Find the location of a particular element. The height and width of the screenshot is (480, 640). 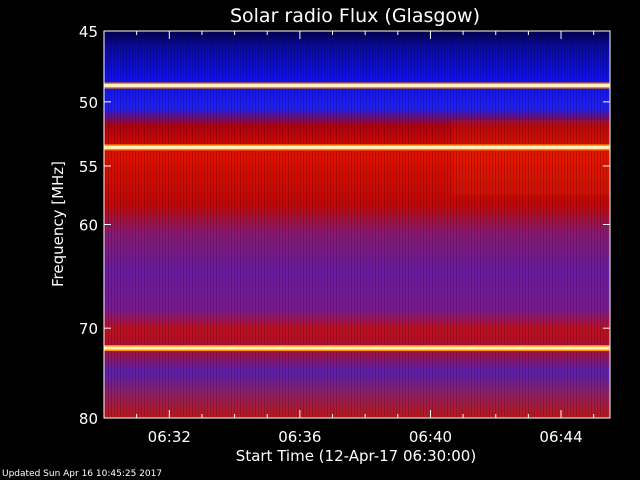

y-tick-label: 80 is located at coordinates (88, 419).